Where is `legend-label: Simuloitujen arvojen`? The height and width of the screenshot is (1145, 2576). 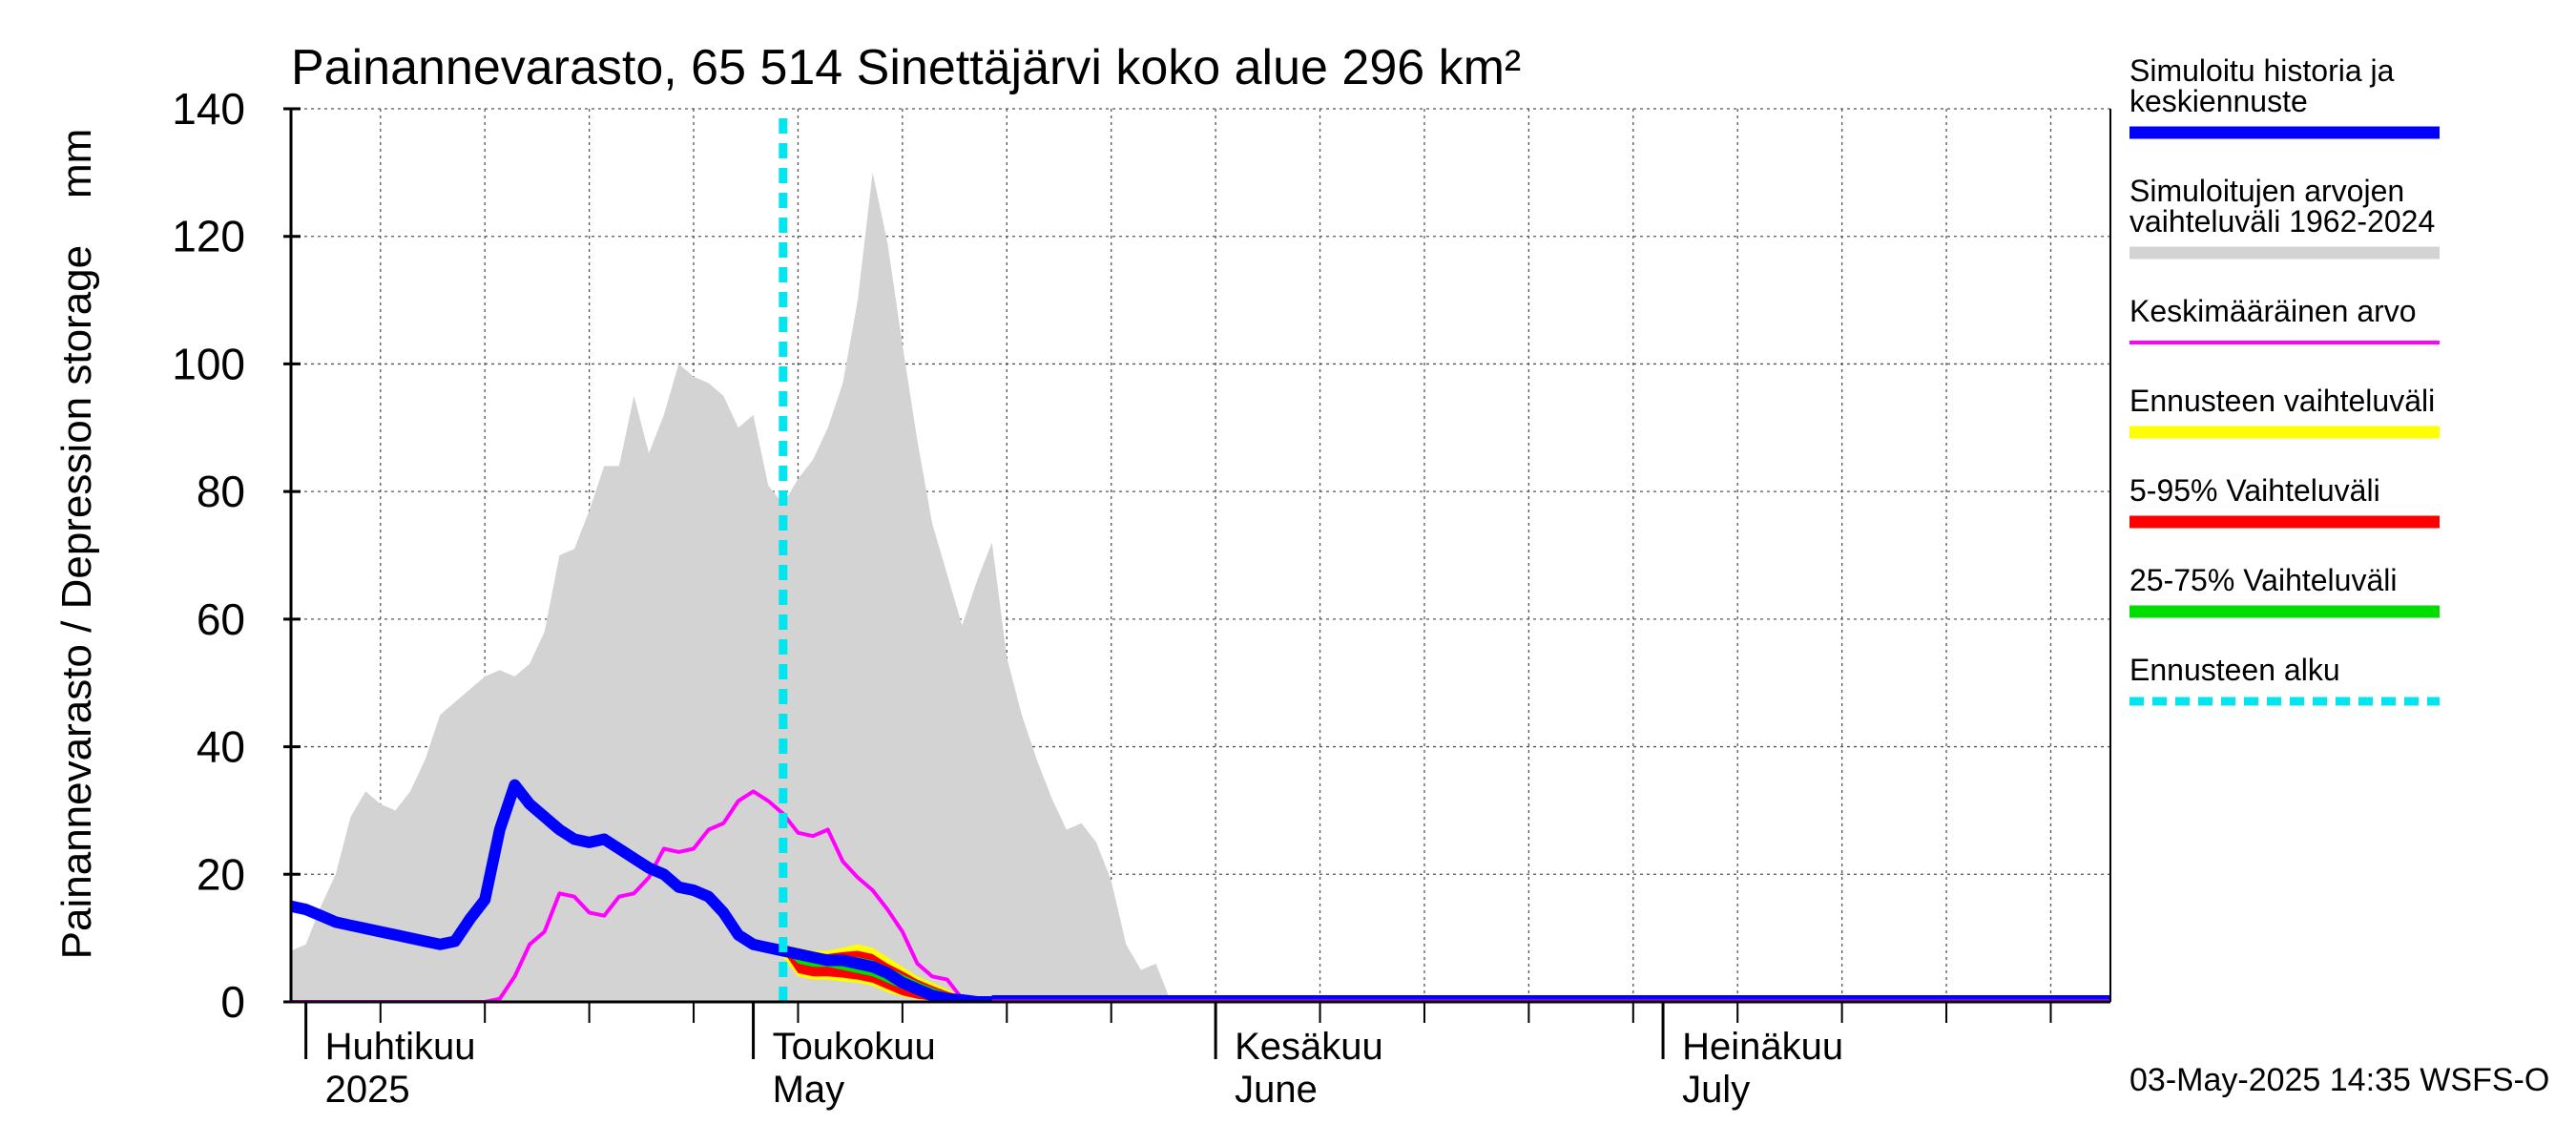 legend-label: Simuloitujen arvojen is located at coordinates (2266, 191).